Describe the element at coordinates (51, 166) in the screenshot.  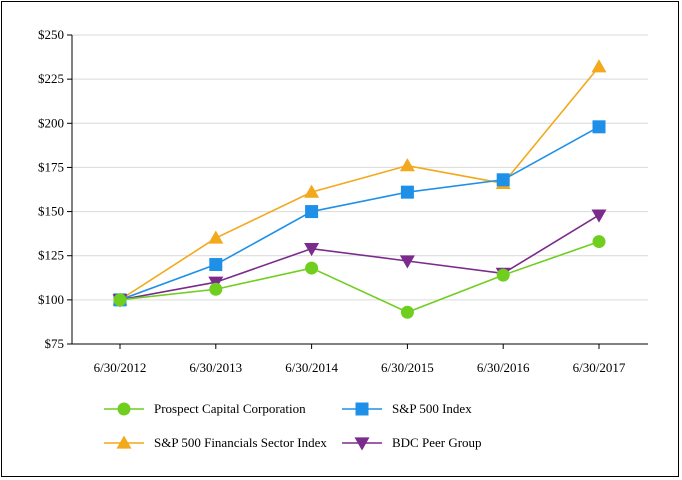
I see `y-tick-label: $175` at that location.